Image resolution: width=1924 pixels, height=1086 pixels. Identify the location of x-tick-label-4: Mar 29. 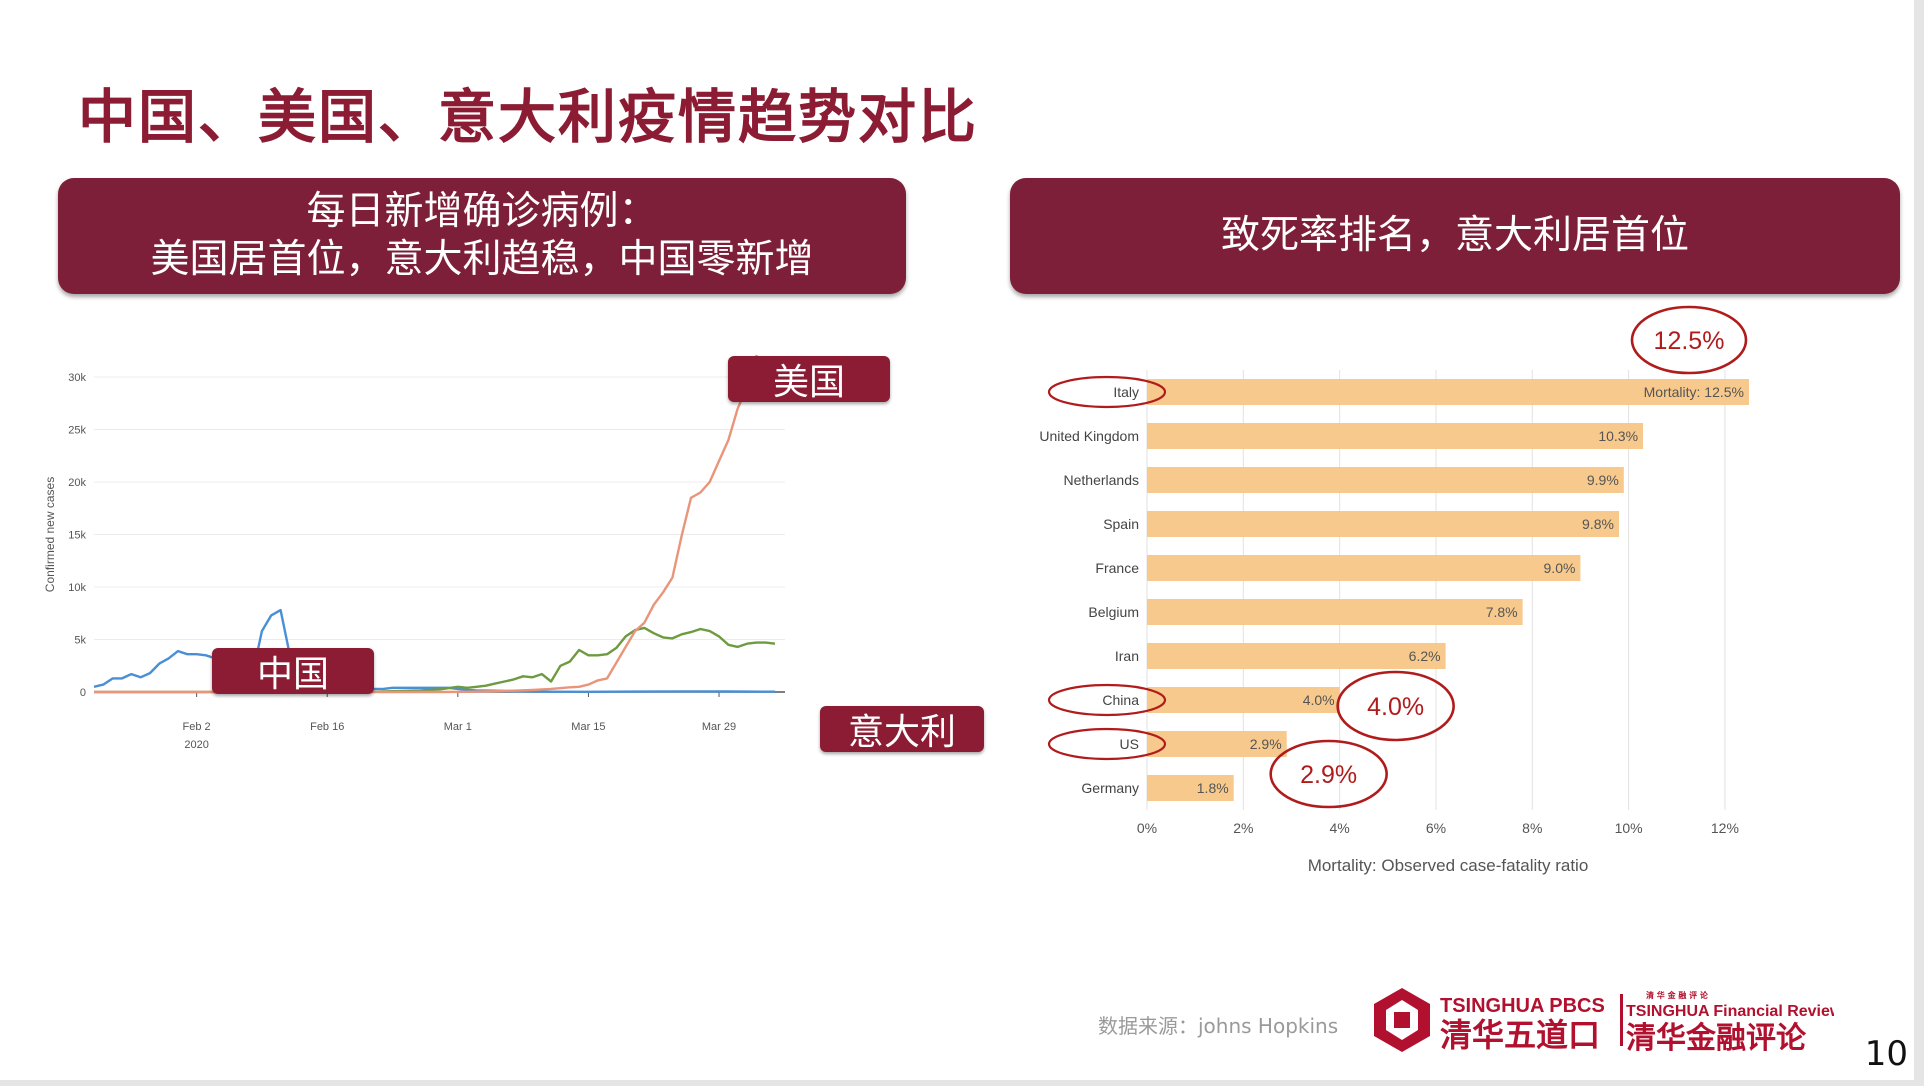
(719, 727).